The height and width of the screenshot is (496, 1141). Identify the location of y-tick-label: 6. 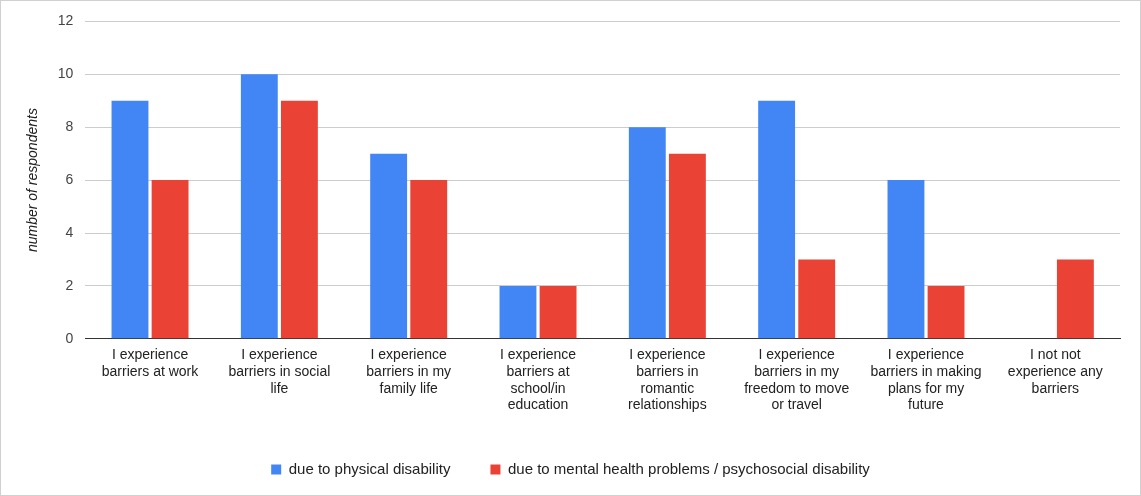
(69, 178).